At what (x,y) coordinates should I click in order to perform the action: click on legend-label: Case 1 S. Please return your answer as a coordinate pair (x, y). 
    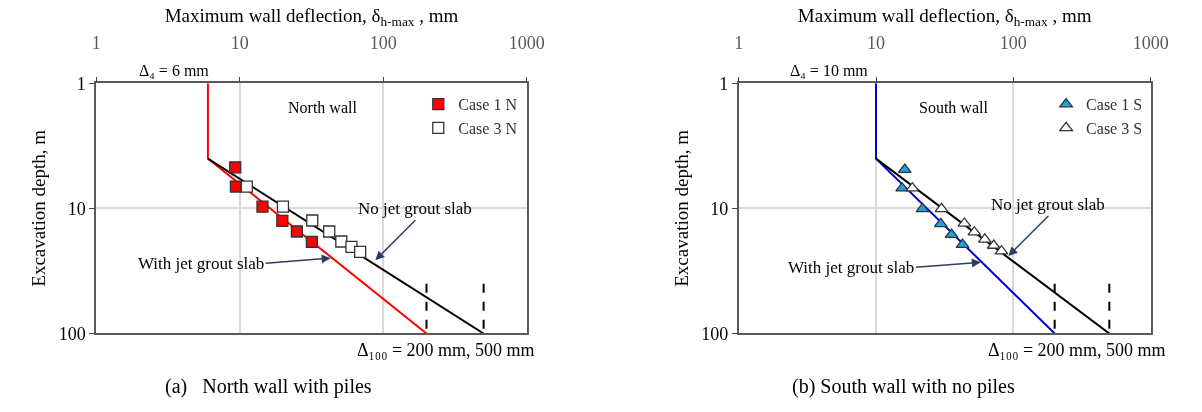
    Looking at the image, I should click on (1114, 105).